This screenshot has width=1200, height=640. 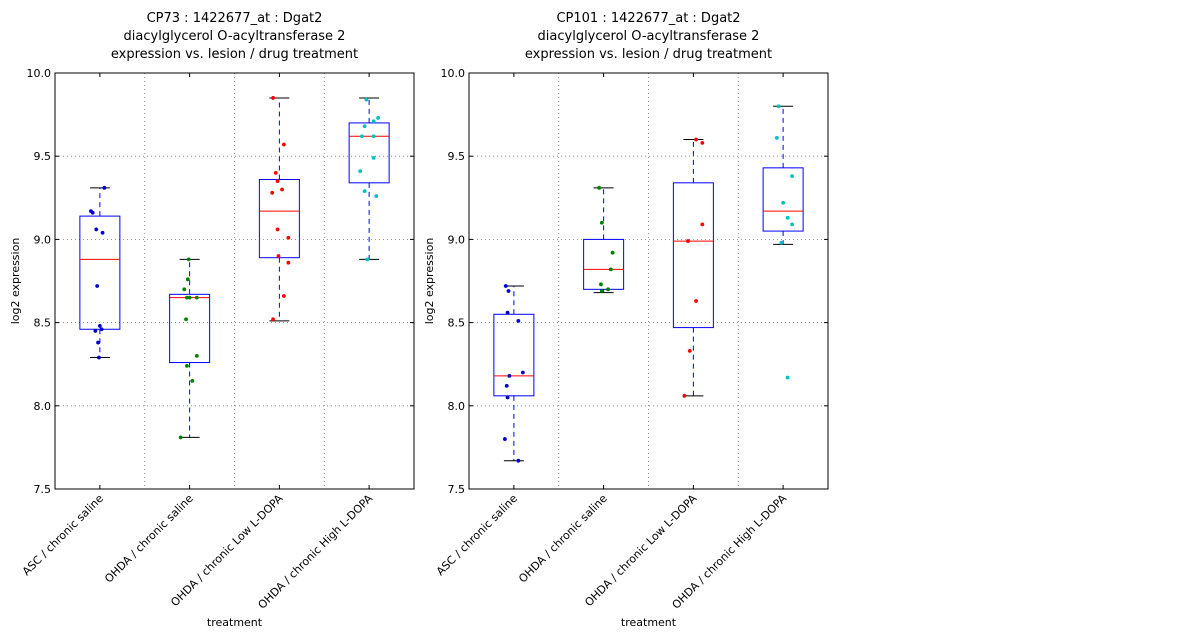 I want to click on x-tick-label: OHDA / chronic saline, so click(x=563, y=539).